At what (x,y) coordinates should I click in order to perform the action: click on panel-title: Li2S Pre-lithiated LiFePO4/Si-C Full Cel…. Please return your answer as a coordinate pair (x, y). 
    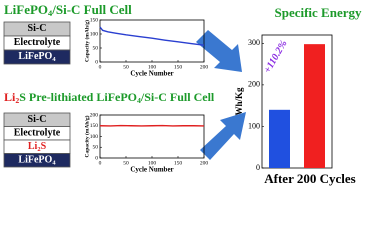
    Looking at the image, I should click on (109, 97).